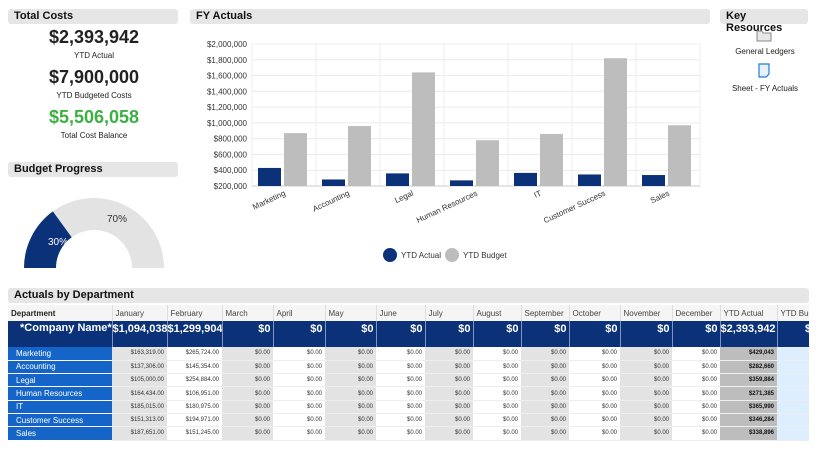 This screenshot has height=453, width=819. What do you see at coordinates (748, 433) in the screenshot?
I see `value-cell: $338,896` at bounding box center [748, 433].